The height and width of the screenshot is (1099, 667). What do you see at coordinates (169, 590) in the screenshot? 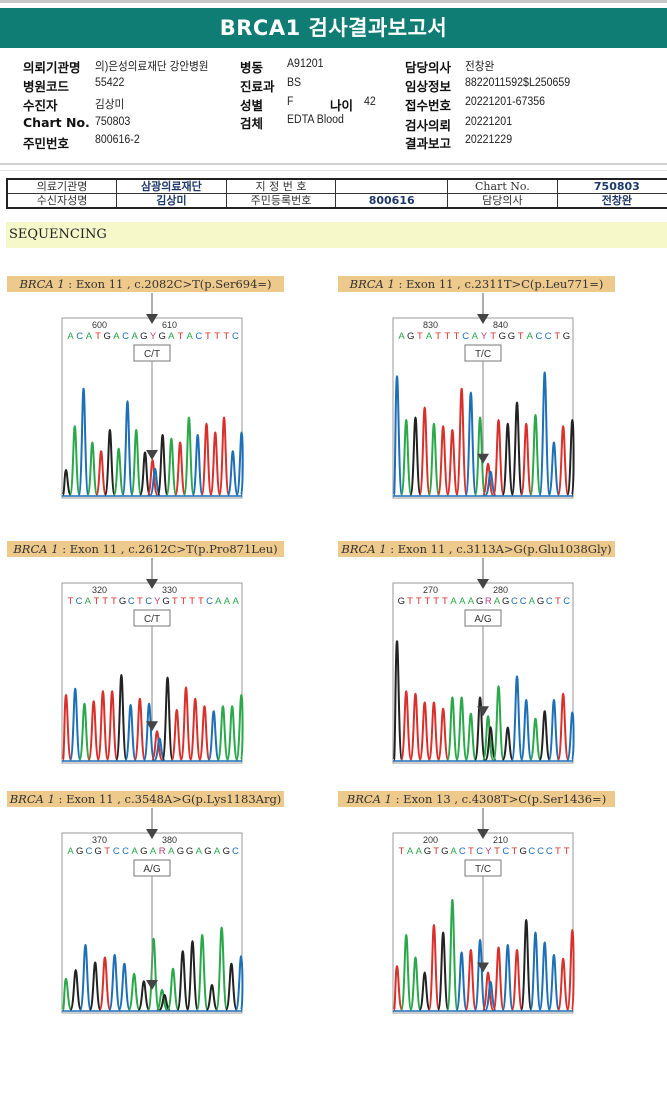
I see `position-label: 330` at bounding box center [169, 590].